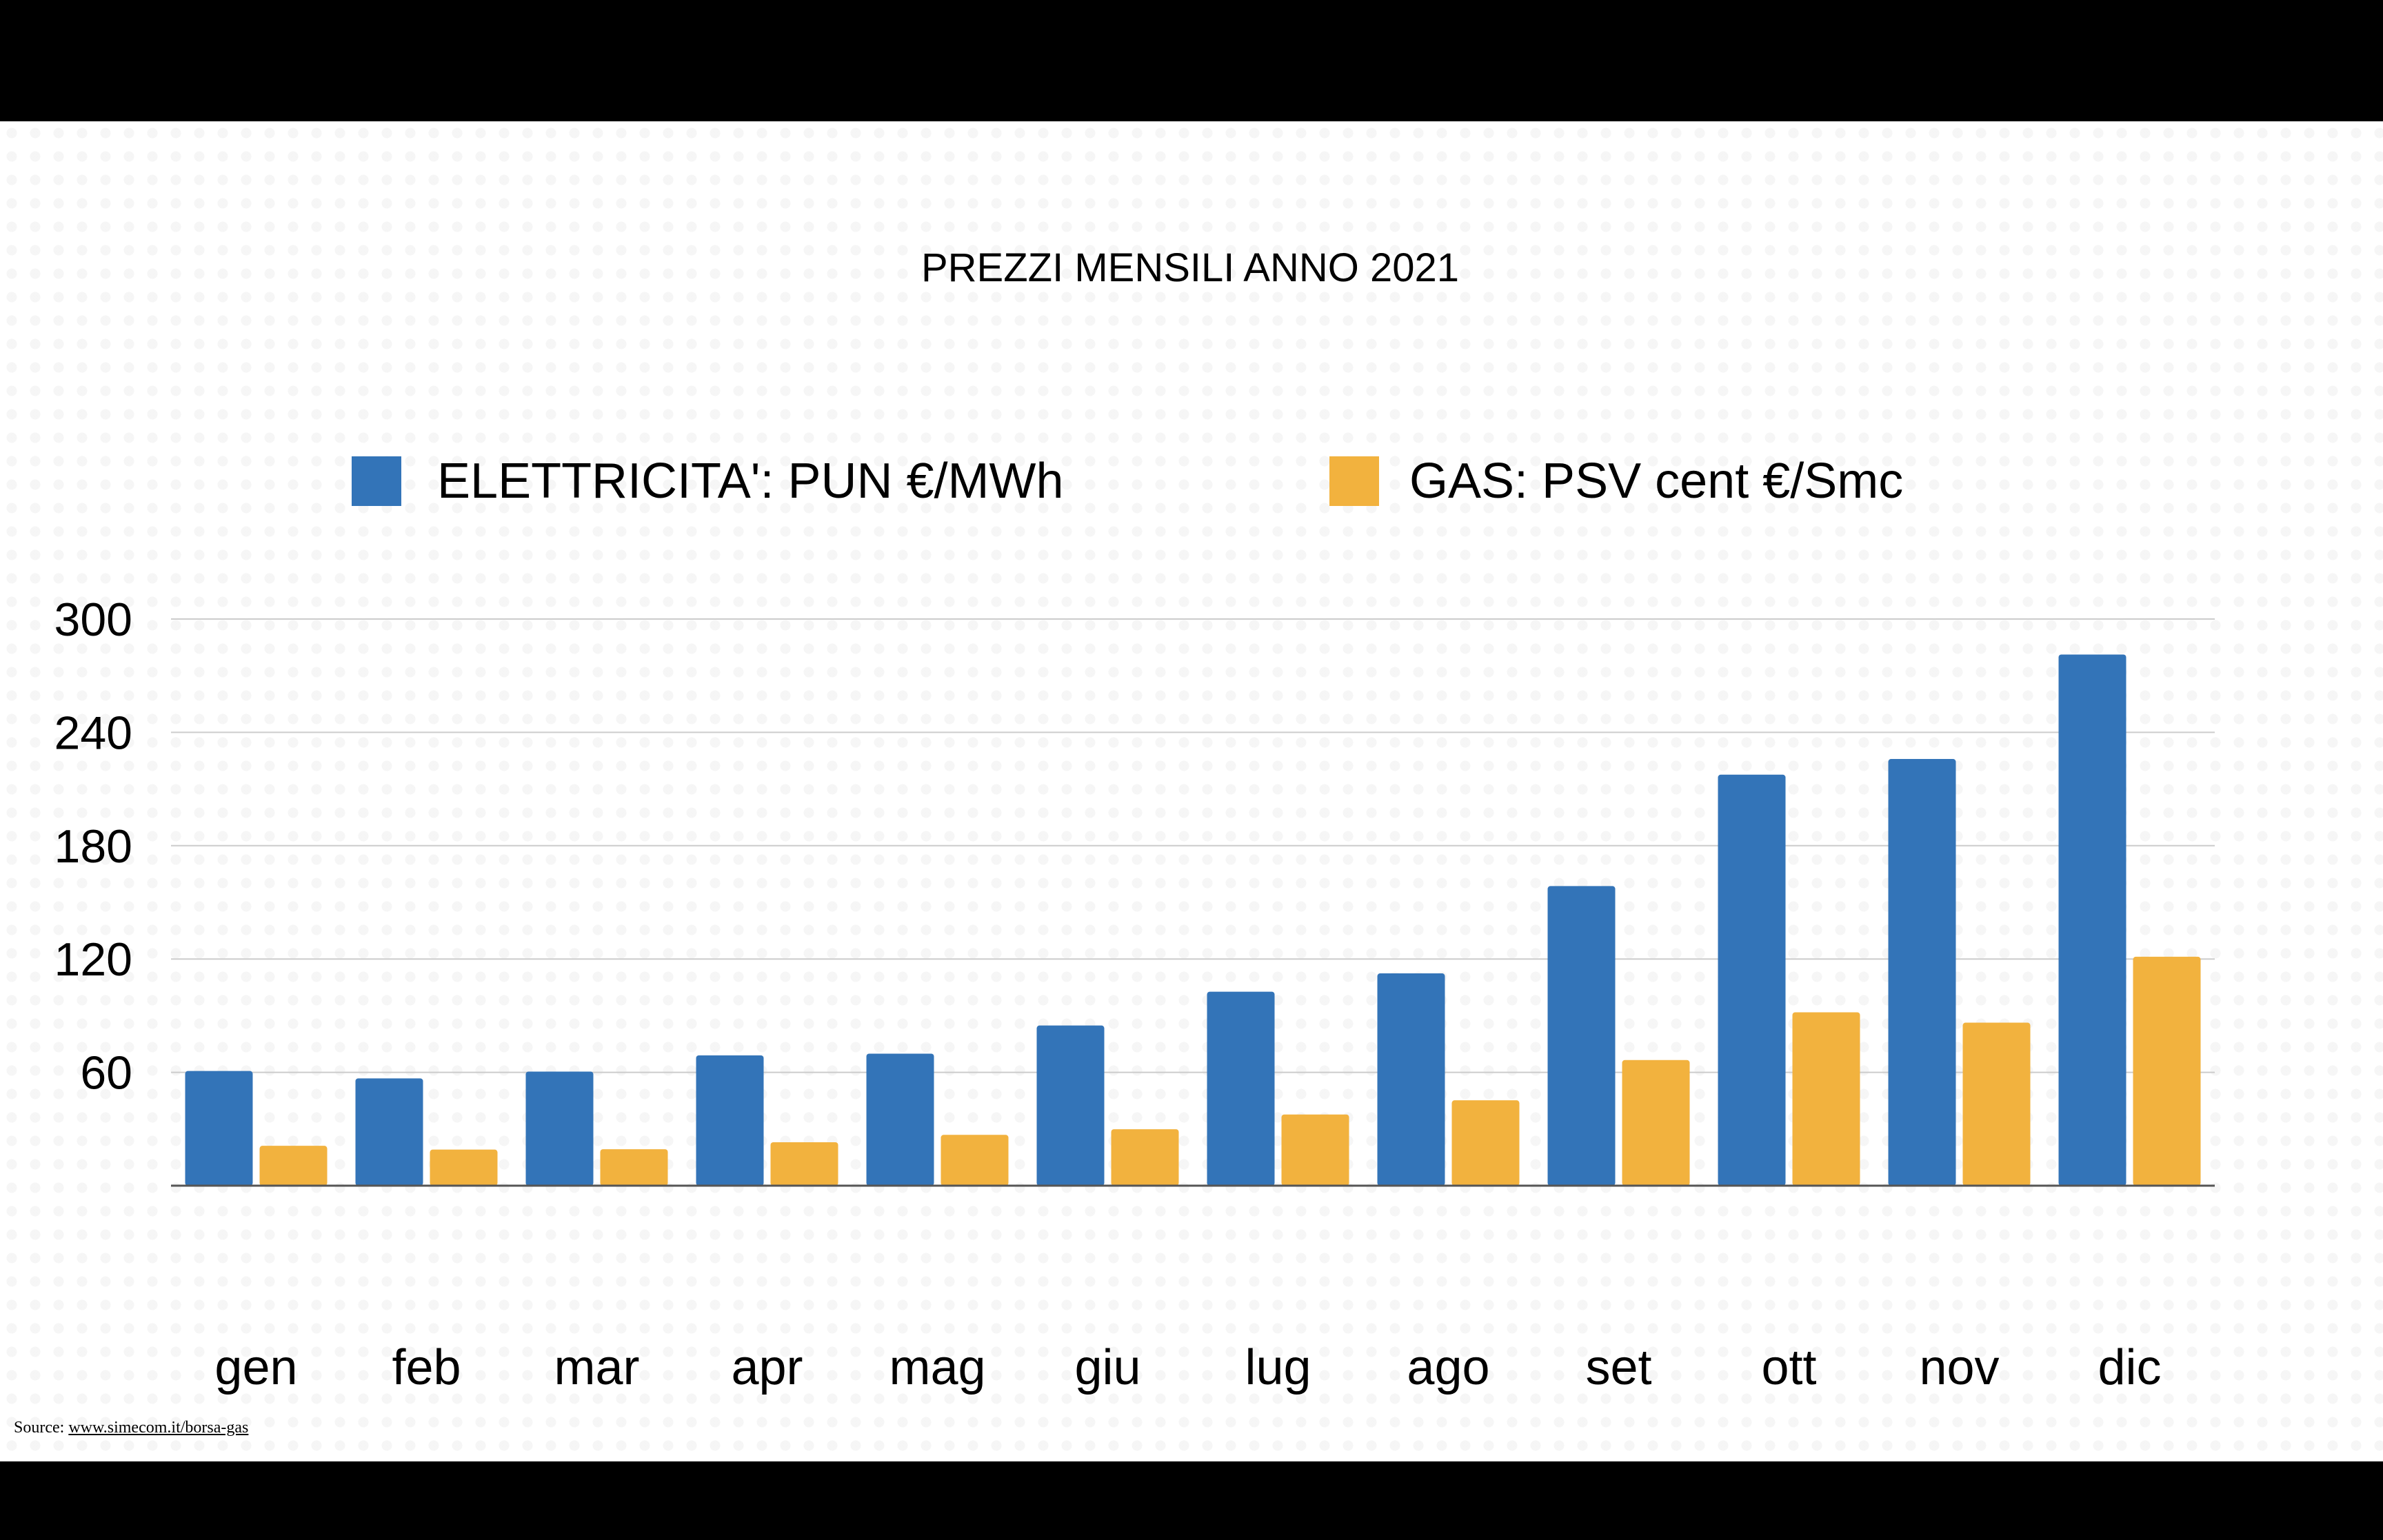 The width and height of the screenshot is (2383, 1540). I want to click on bar-gas-mar, so click(634, 1168).